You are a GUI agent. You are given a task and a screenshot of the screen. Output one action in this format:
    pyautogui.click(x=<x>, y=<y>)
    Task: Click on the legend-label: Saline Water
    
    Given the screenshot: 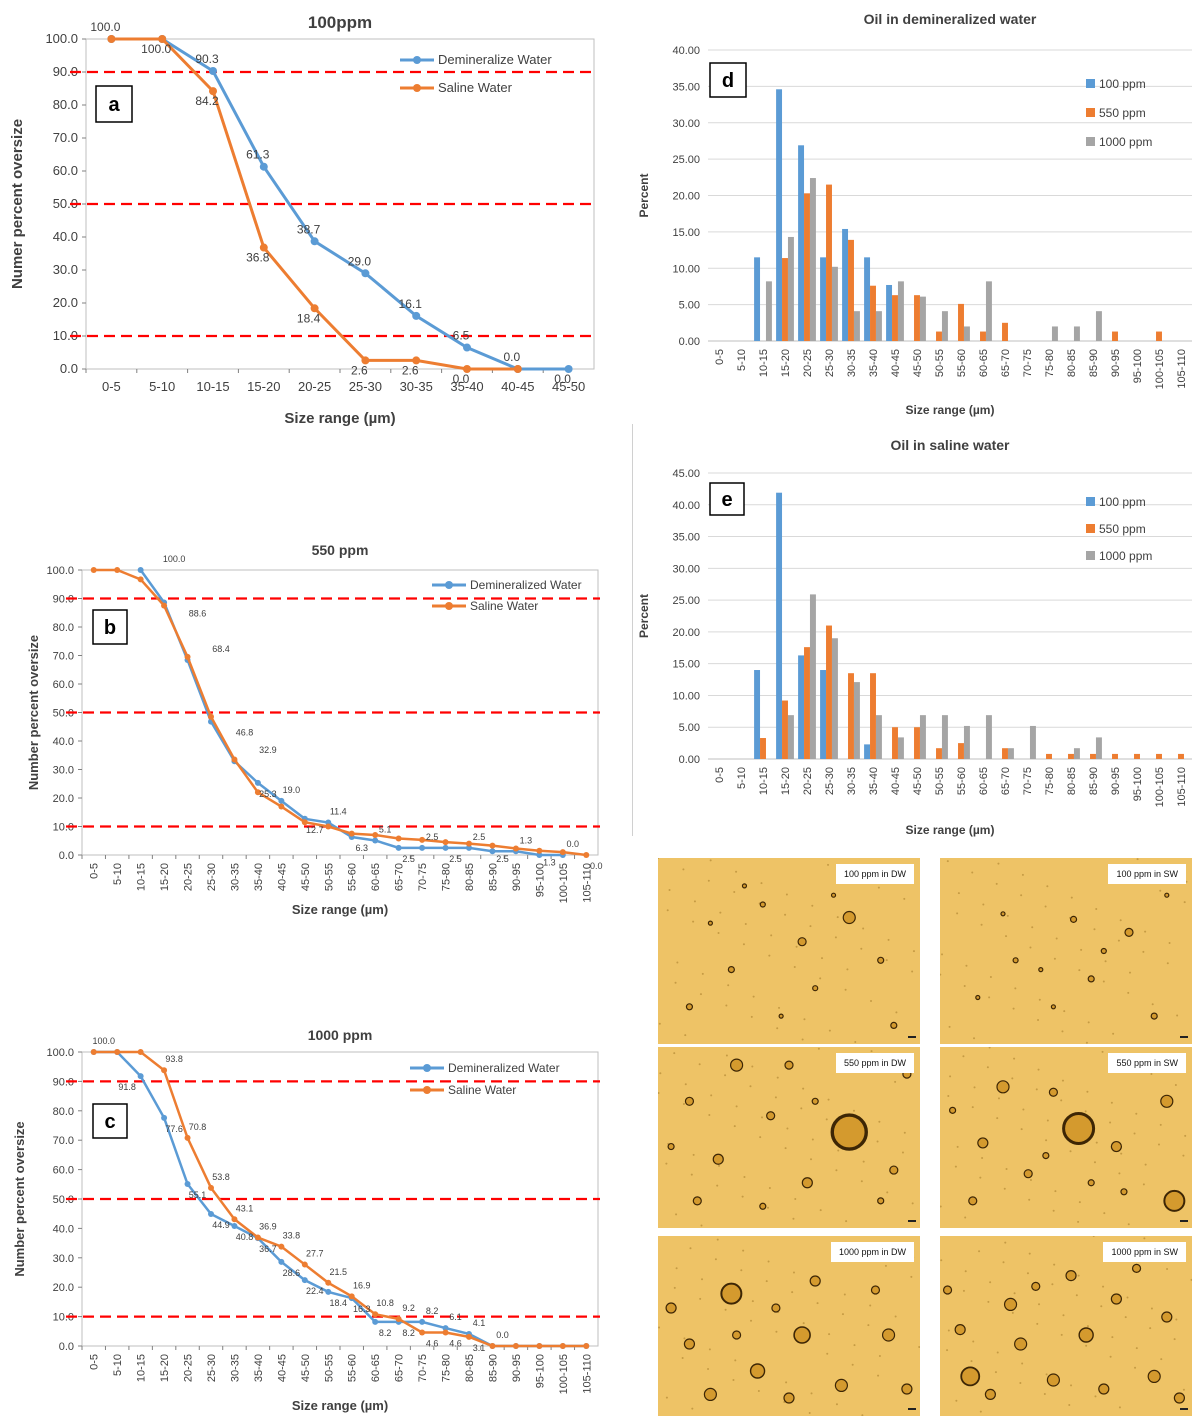 What is the action you would take?
    pyautogui.click(x=504, y=606)
    